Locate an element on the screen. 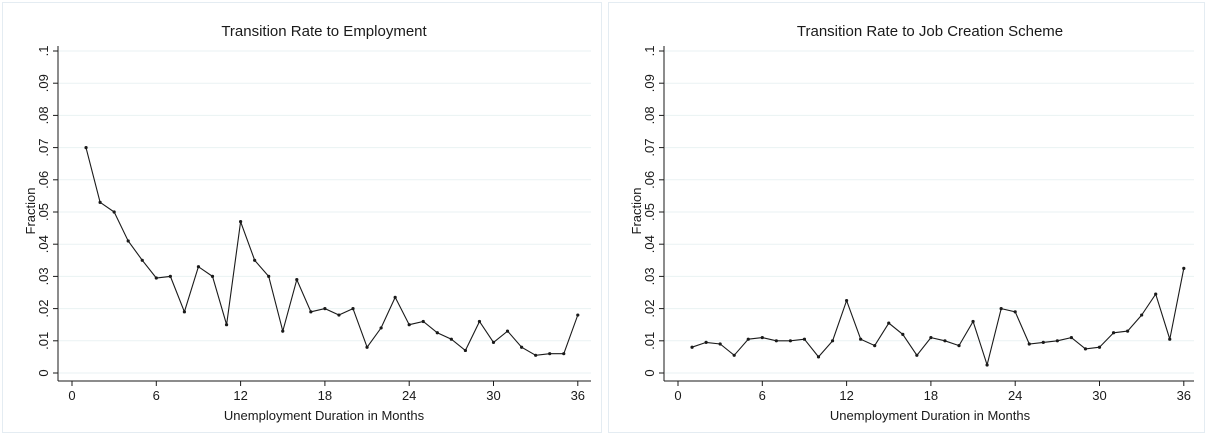 This screenshot has height=437, width=1207. x-tick-label: 18 is located at coordinates (931, 395).